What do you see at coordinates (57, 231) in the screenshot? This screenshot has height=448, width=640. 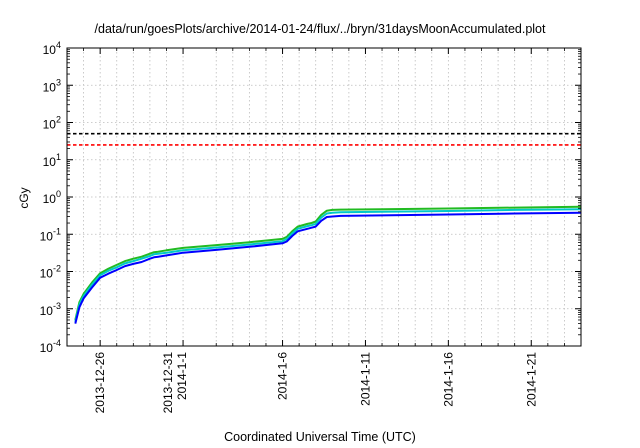 I see `y-tick-exponent: -1` at bounding box center [57, 231].